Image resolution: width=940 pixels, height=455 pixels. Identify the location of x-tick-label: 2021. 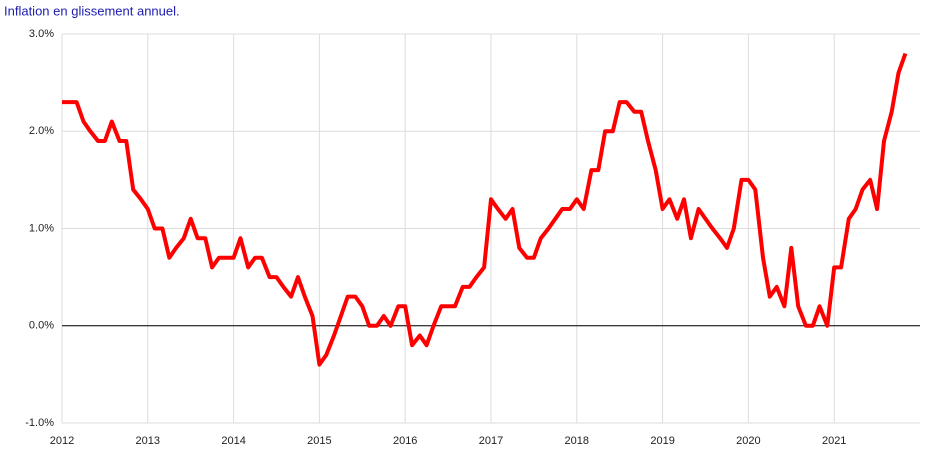
(834, 441).